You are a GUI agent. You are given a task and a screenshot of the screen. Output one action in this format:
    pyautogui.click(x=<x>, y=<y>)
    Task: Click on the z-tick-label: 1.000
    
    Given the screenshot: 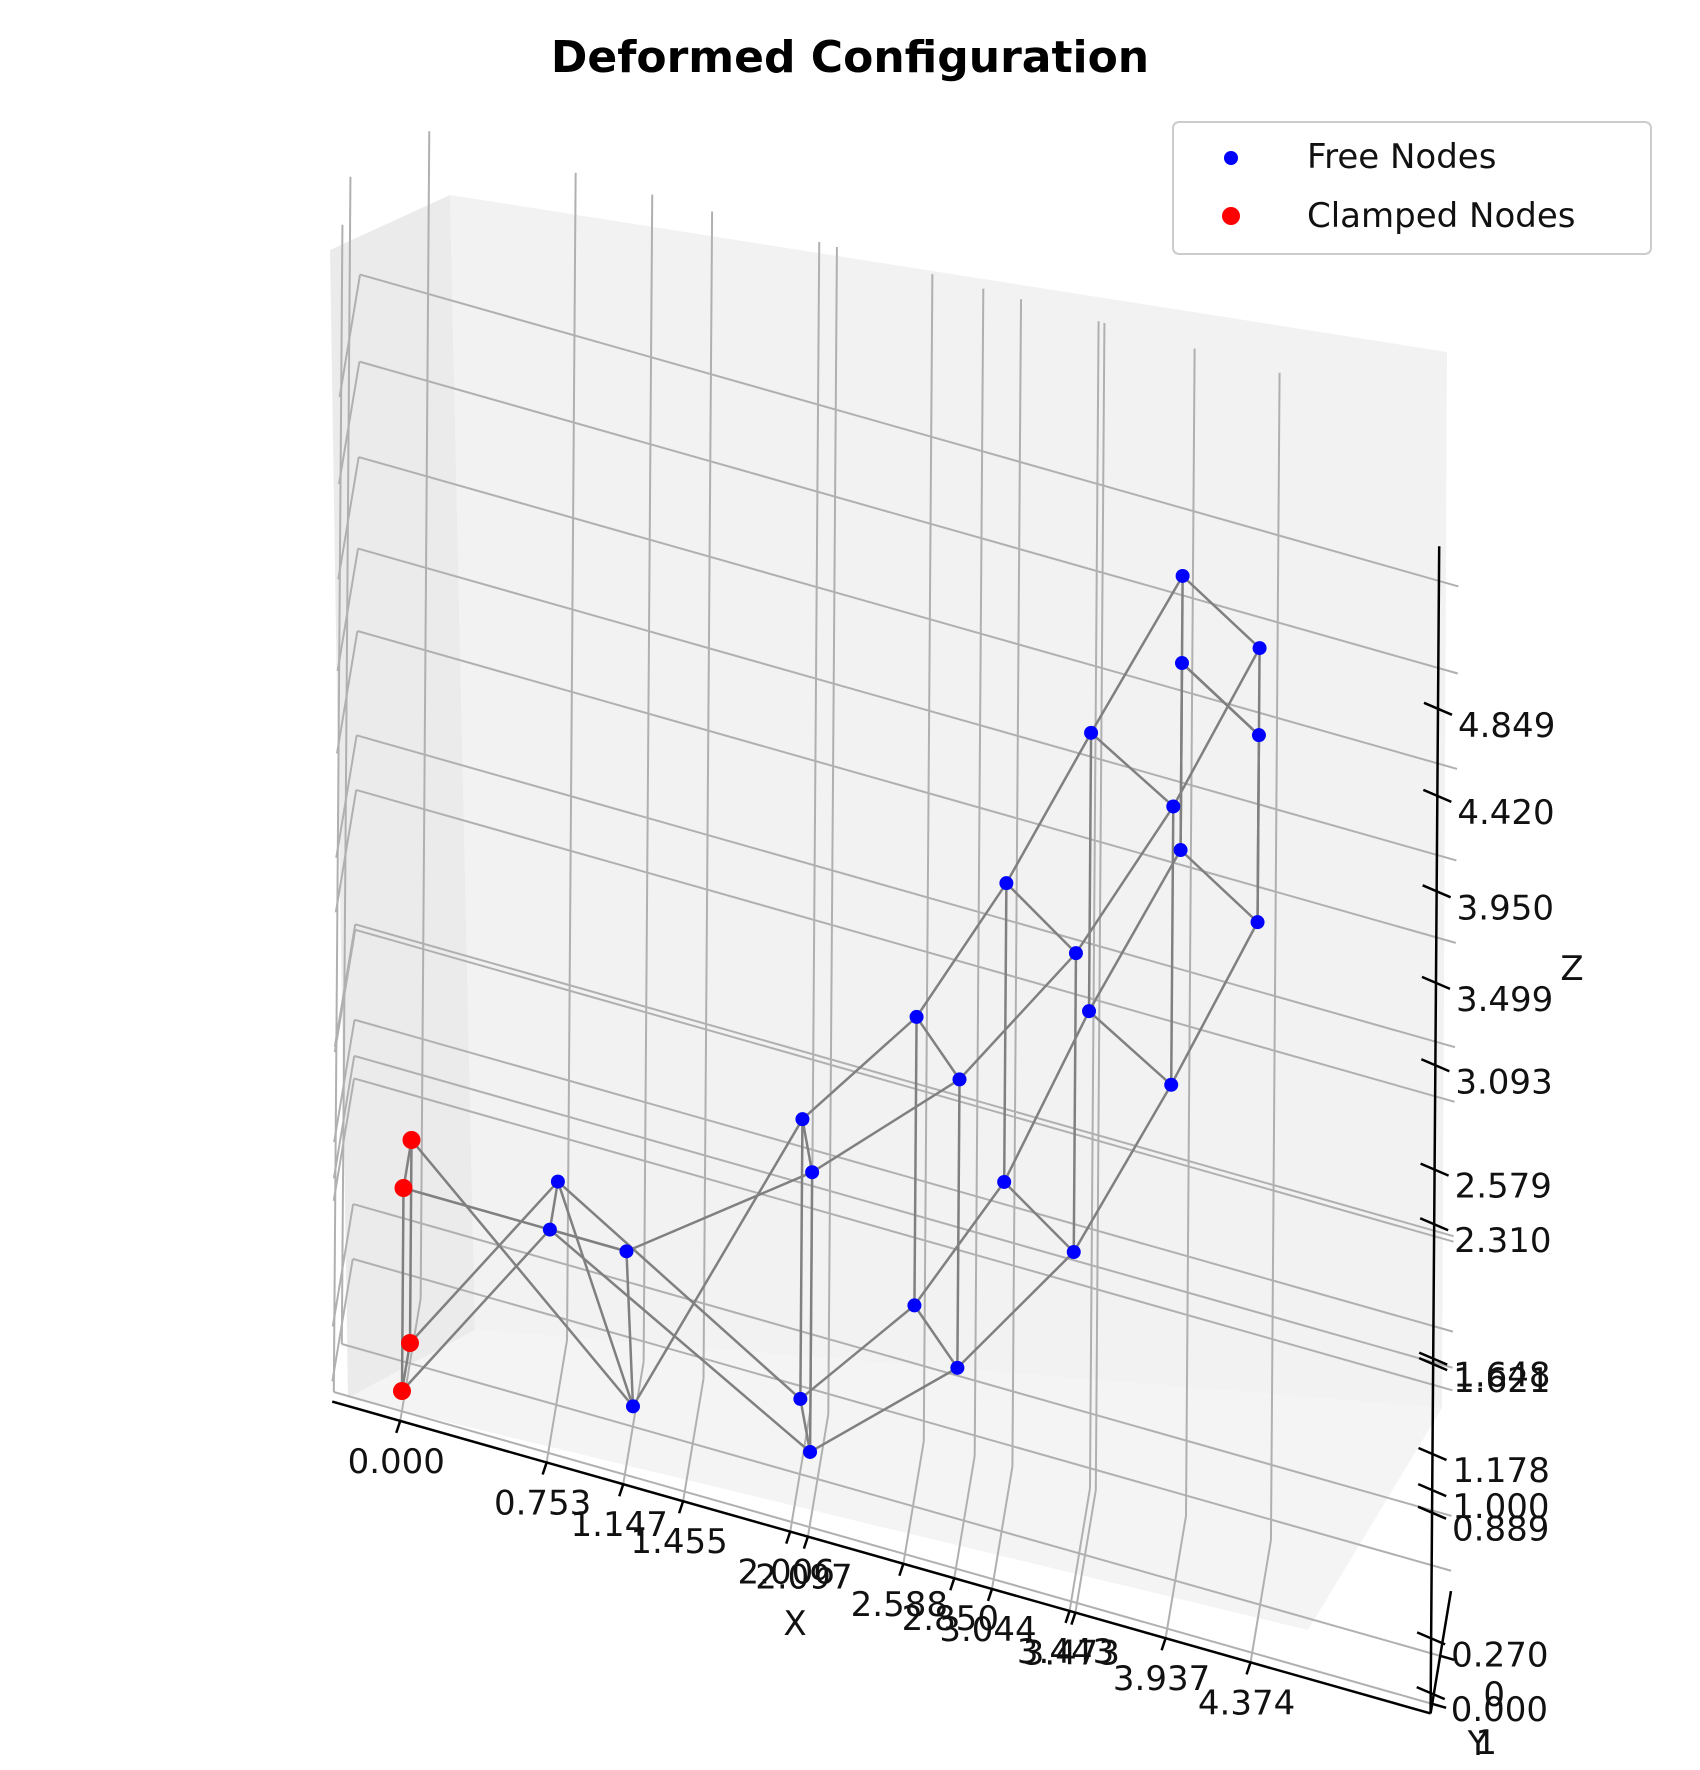 What is the action you would take?
    pyautogui.click(x=1500, y=1507)
    